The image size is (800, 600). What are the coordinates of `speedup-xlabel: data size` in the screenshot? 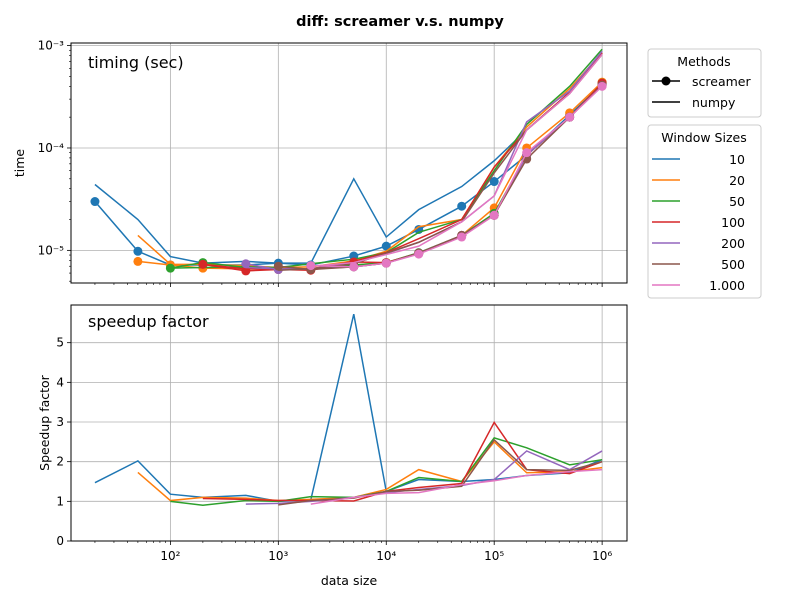 It's located at (349, 580).